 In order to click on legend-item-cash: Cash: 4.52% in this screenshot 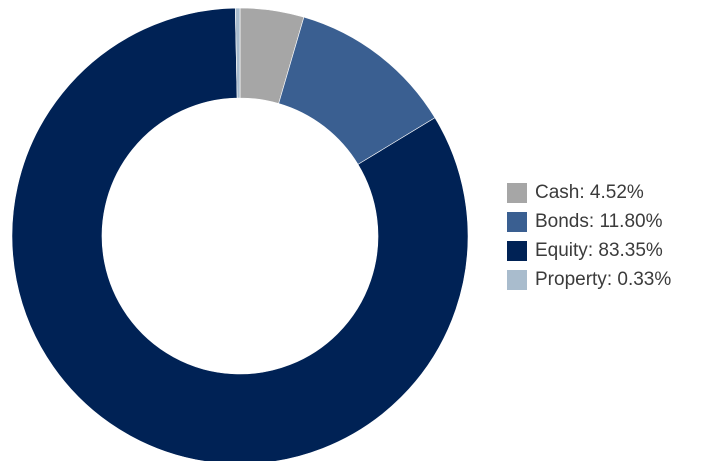, I will do `click(589, 192)`.